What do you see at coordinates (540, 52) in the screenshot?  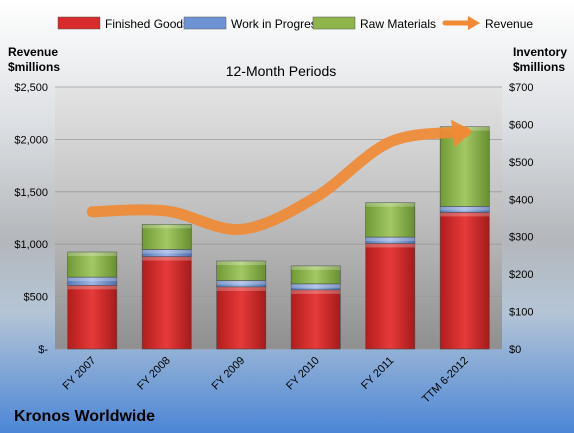 I see `right-axis-title-line1: Inventory` at bounding box center [540, 52].